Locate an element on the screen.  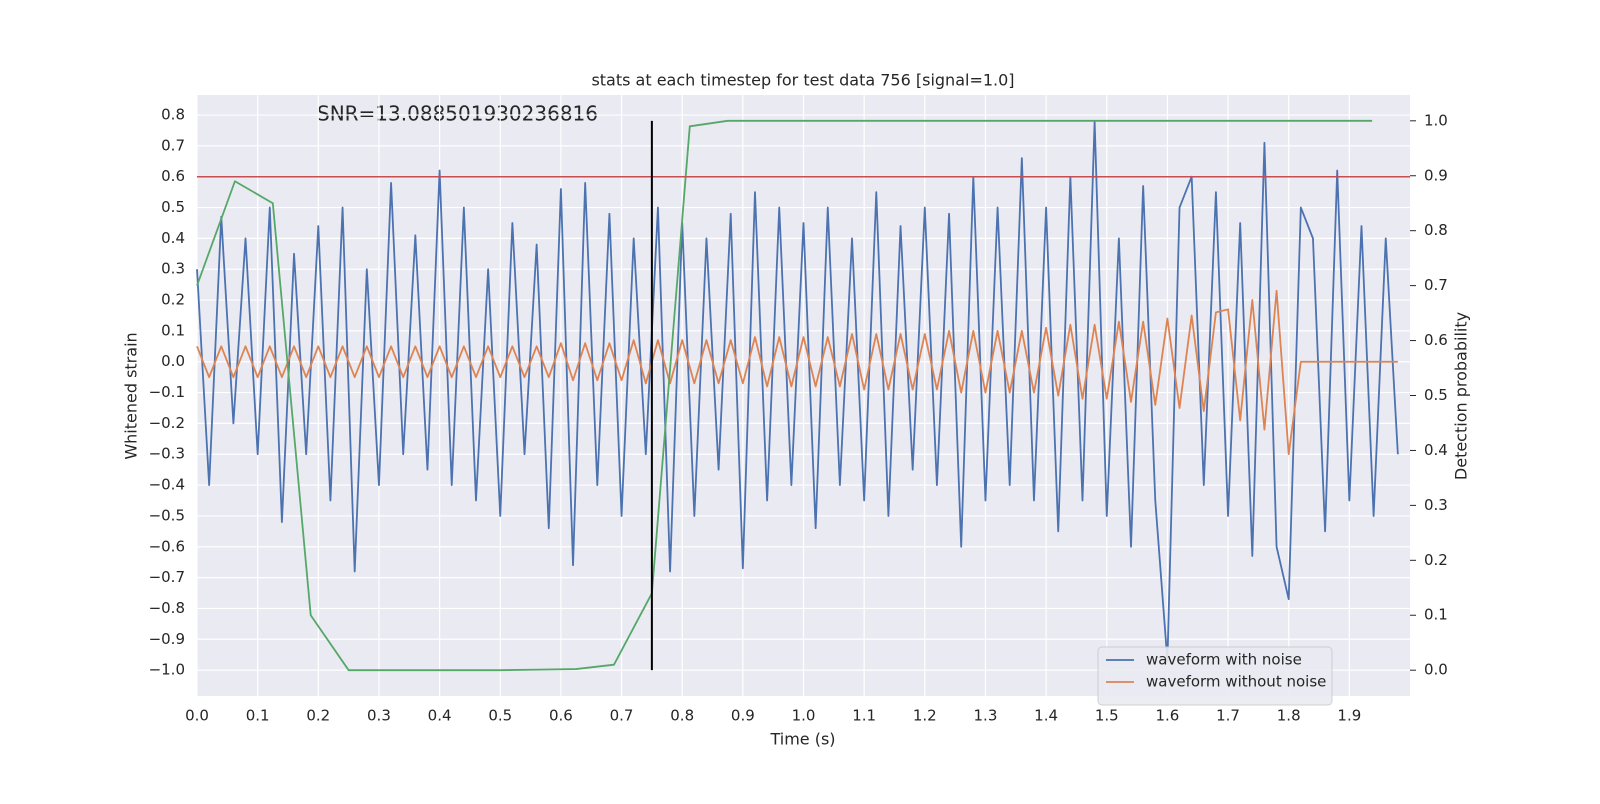
y-tick-label: 0.1 is located at coordinates (173, 330).